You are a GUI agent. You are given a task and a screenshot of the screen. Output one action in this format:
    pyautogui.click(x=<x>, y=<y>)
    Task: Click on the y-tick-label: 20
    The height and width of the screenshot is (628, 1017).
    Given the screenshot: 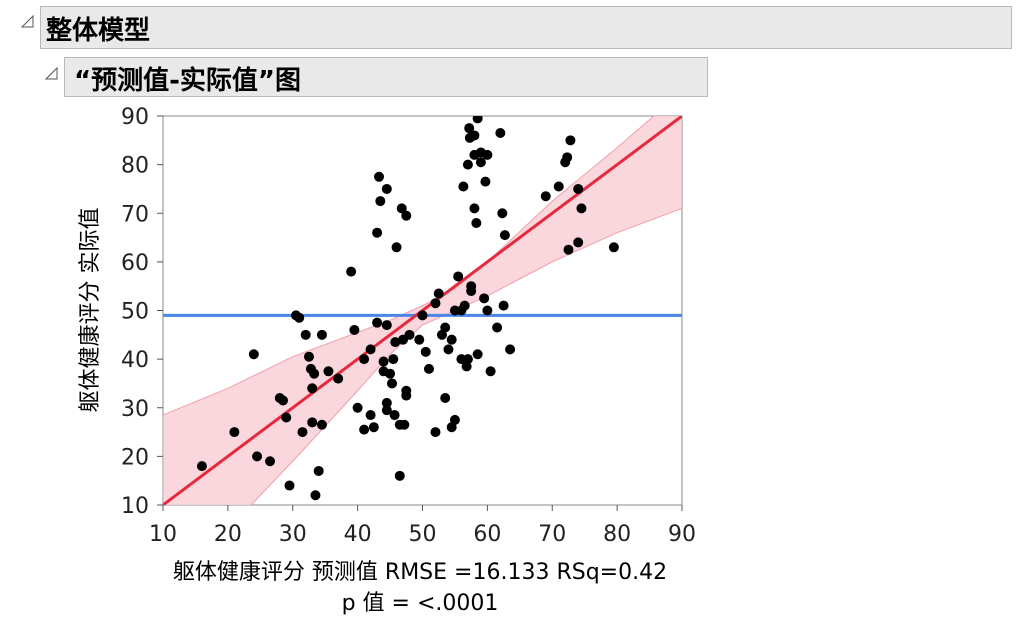 What is the action you would take?
    pyautogui.click(x=135, y=457)
    